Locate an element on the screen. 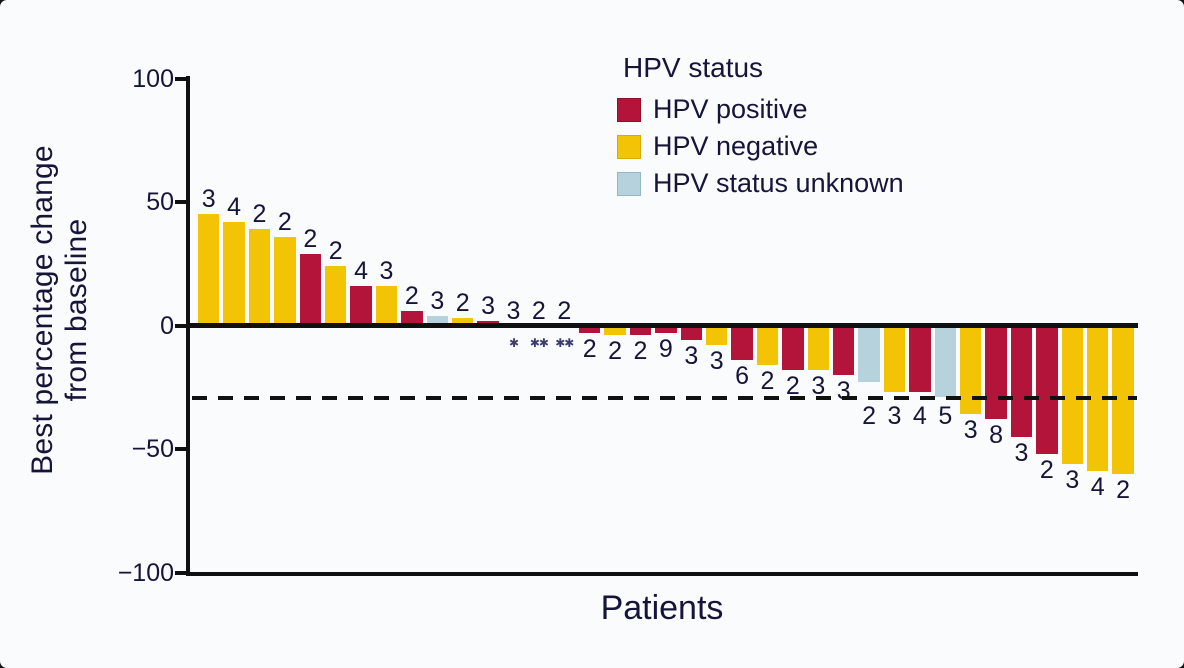 Image resolution: width=1184 pixels, height=668 pixels. y-axis-title-line1: Best percentage change is located at coordinates (42, 310).